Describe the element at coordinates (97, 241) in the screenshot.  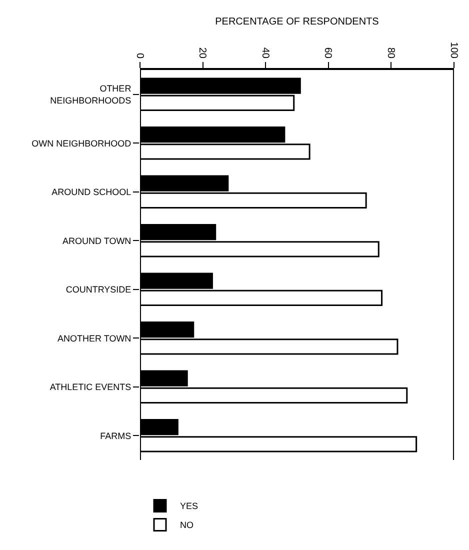
I see `y-tick-label: AROUND TOWN` at that location.